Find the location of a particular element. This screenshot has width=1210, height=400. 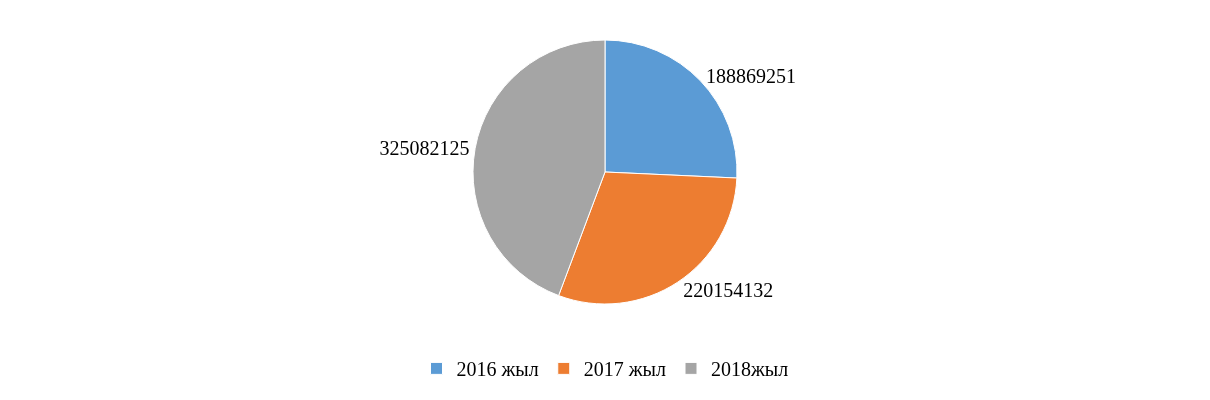

data-label: 188869251 is located at coordinates (750, 75).